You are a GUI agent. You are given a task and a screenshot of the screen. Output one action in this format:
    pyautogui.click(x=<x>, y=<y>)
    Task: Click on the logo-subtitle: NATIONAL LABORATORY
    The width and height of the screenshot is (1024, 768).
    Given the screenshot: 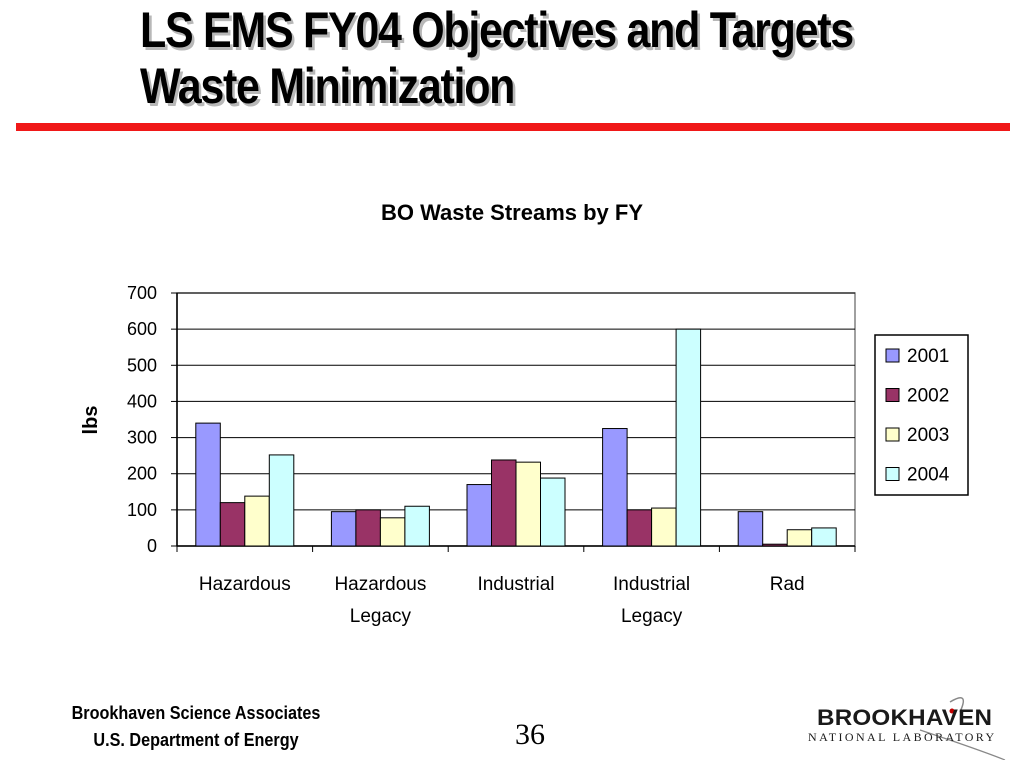 What is the action you would take?
    pyautogui.click(x=902, y=737)
    